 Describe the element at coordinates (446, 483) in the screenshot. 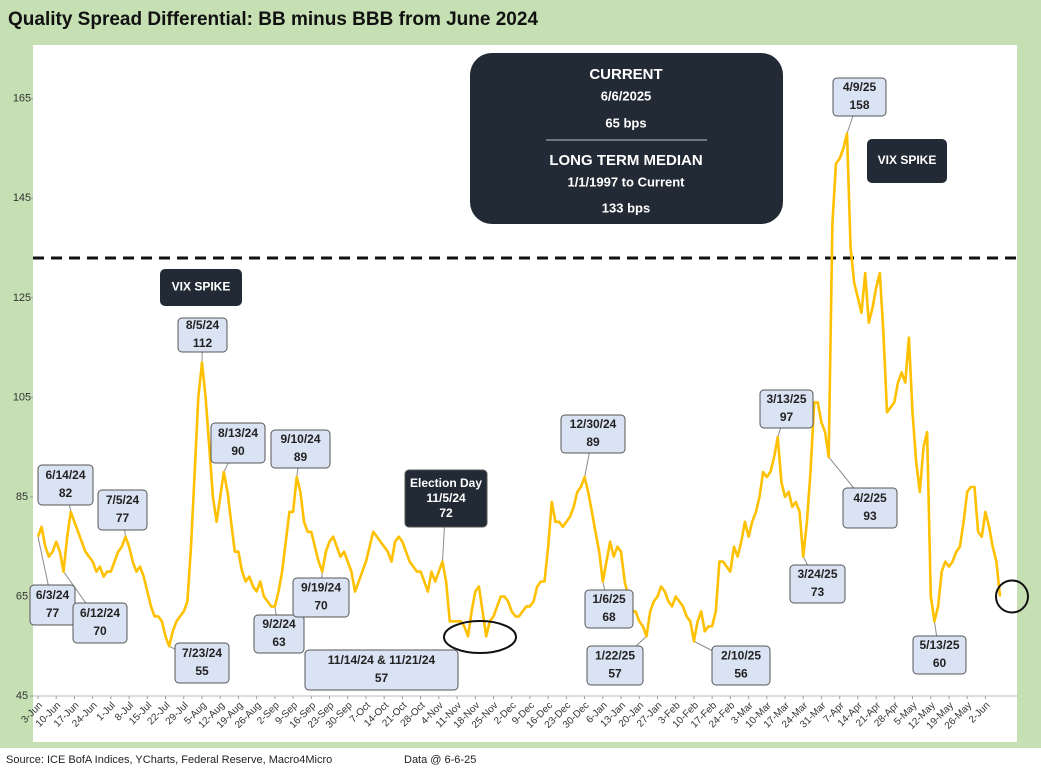

I see `callout-title: Election Day` at that location.